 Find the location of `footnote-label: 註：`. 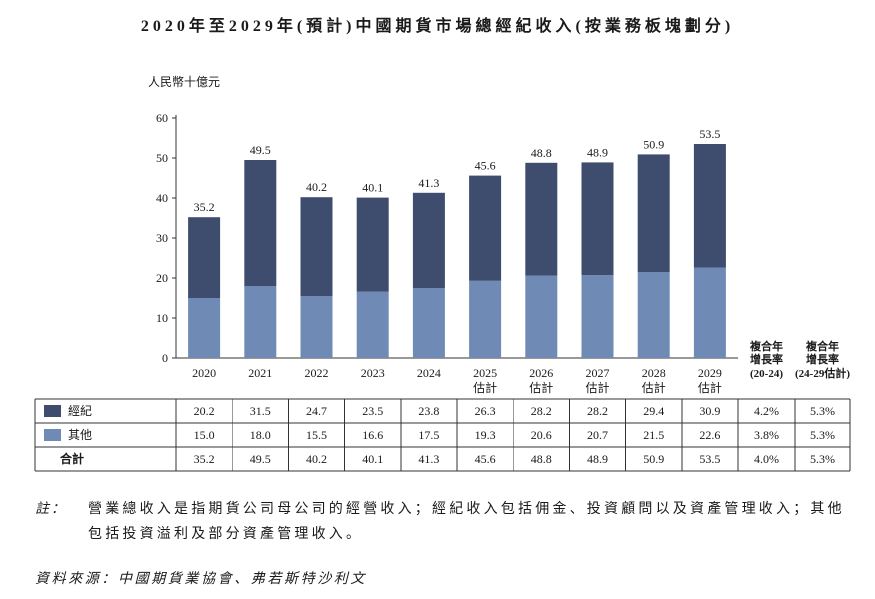

footnote-label: 註： is located at coordinates (51, 509).